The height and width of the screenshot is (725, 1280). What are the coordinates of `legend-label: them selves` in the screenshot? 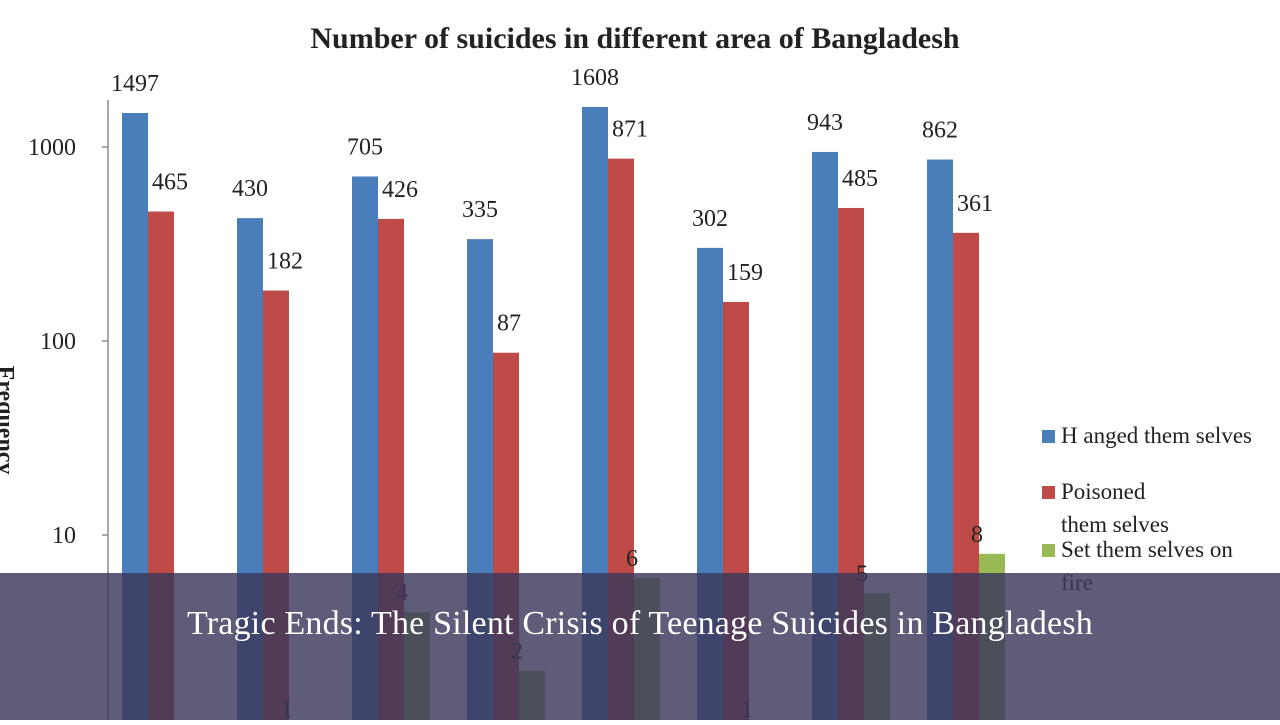 It's located at (1115, 524).